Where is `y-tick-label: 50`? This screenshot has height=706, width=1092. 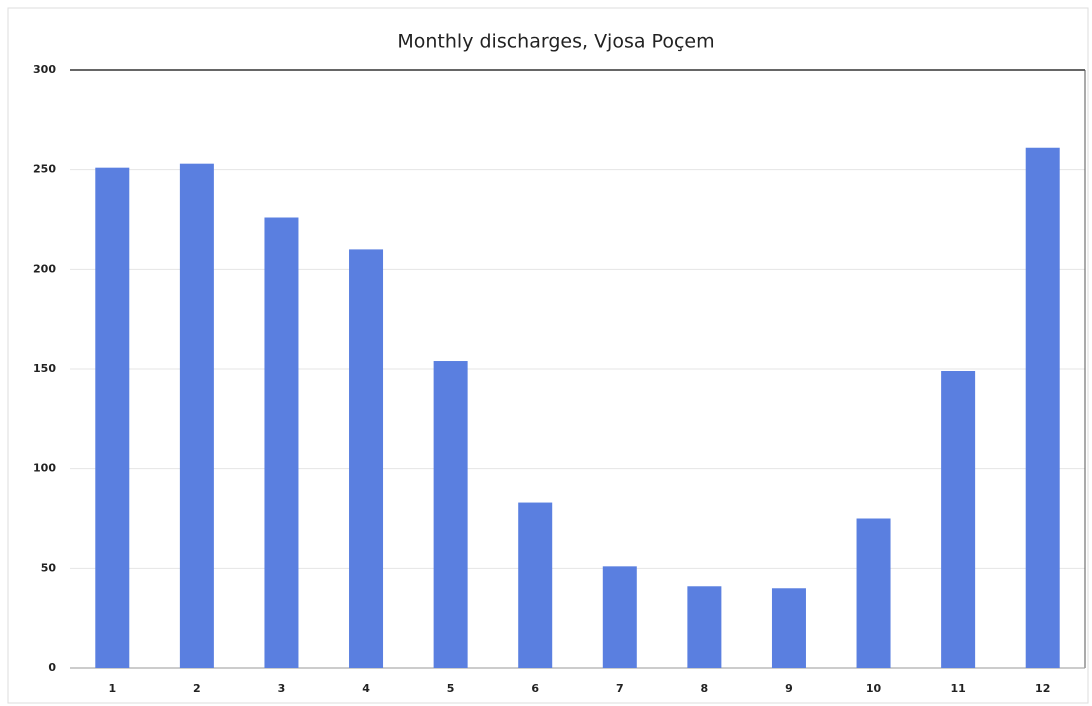
y-tick-label: 50 is located at coordinates (49, 567).